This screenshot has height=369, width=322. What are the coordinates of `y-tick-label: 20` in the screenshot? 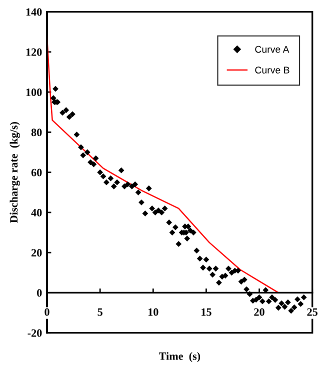 It's located at (37, 253).